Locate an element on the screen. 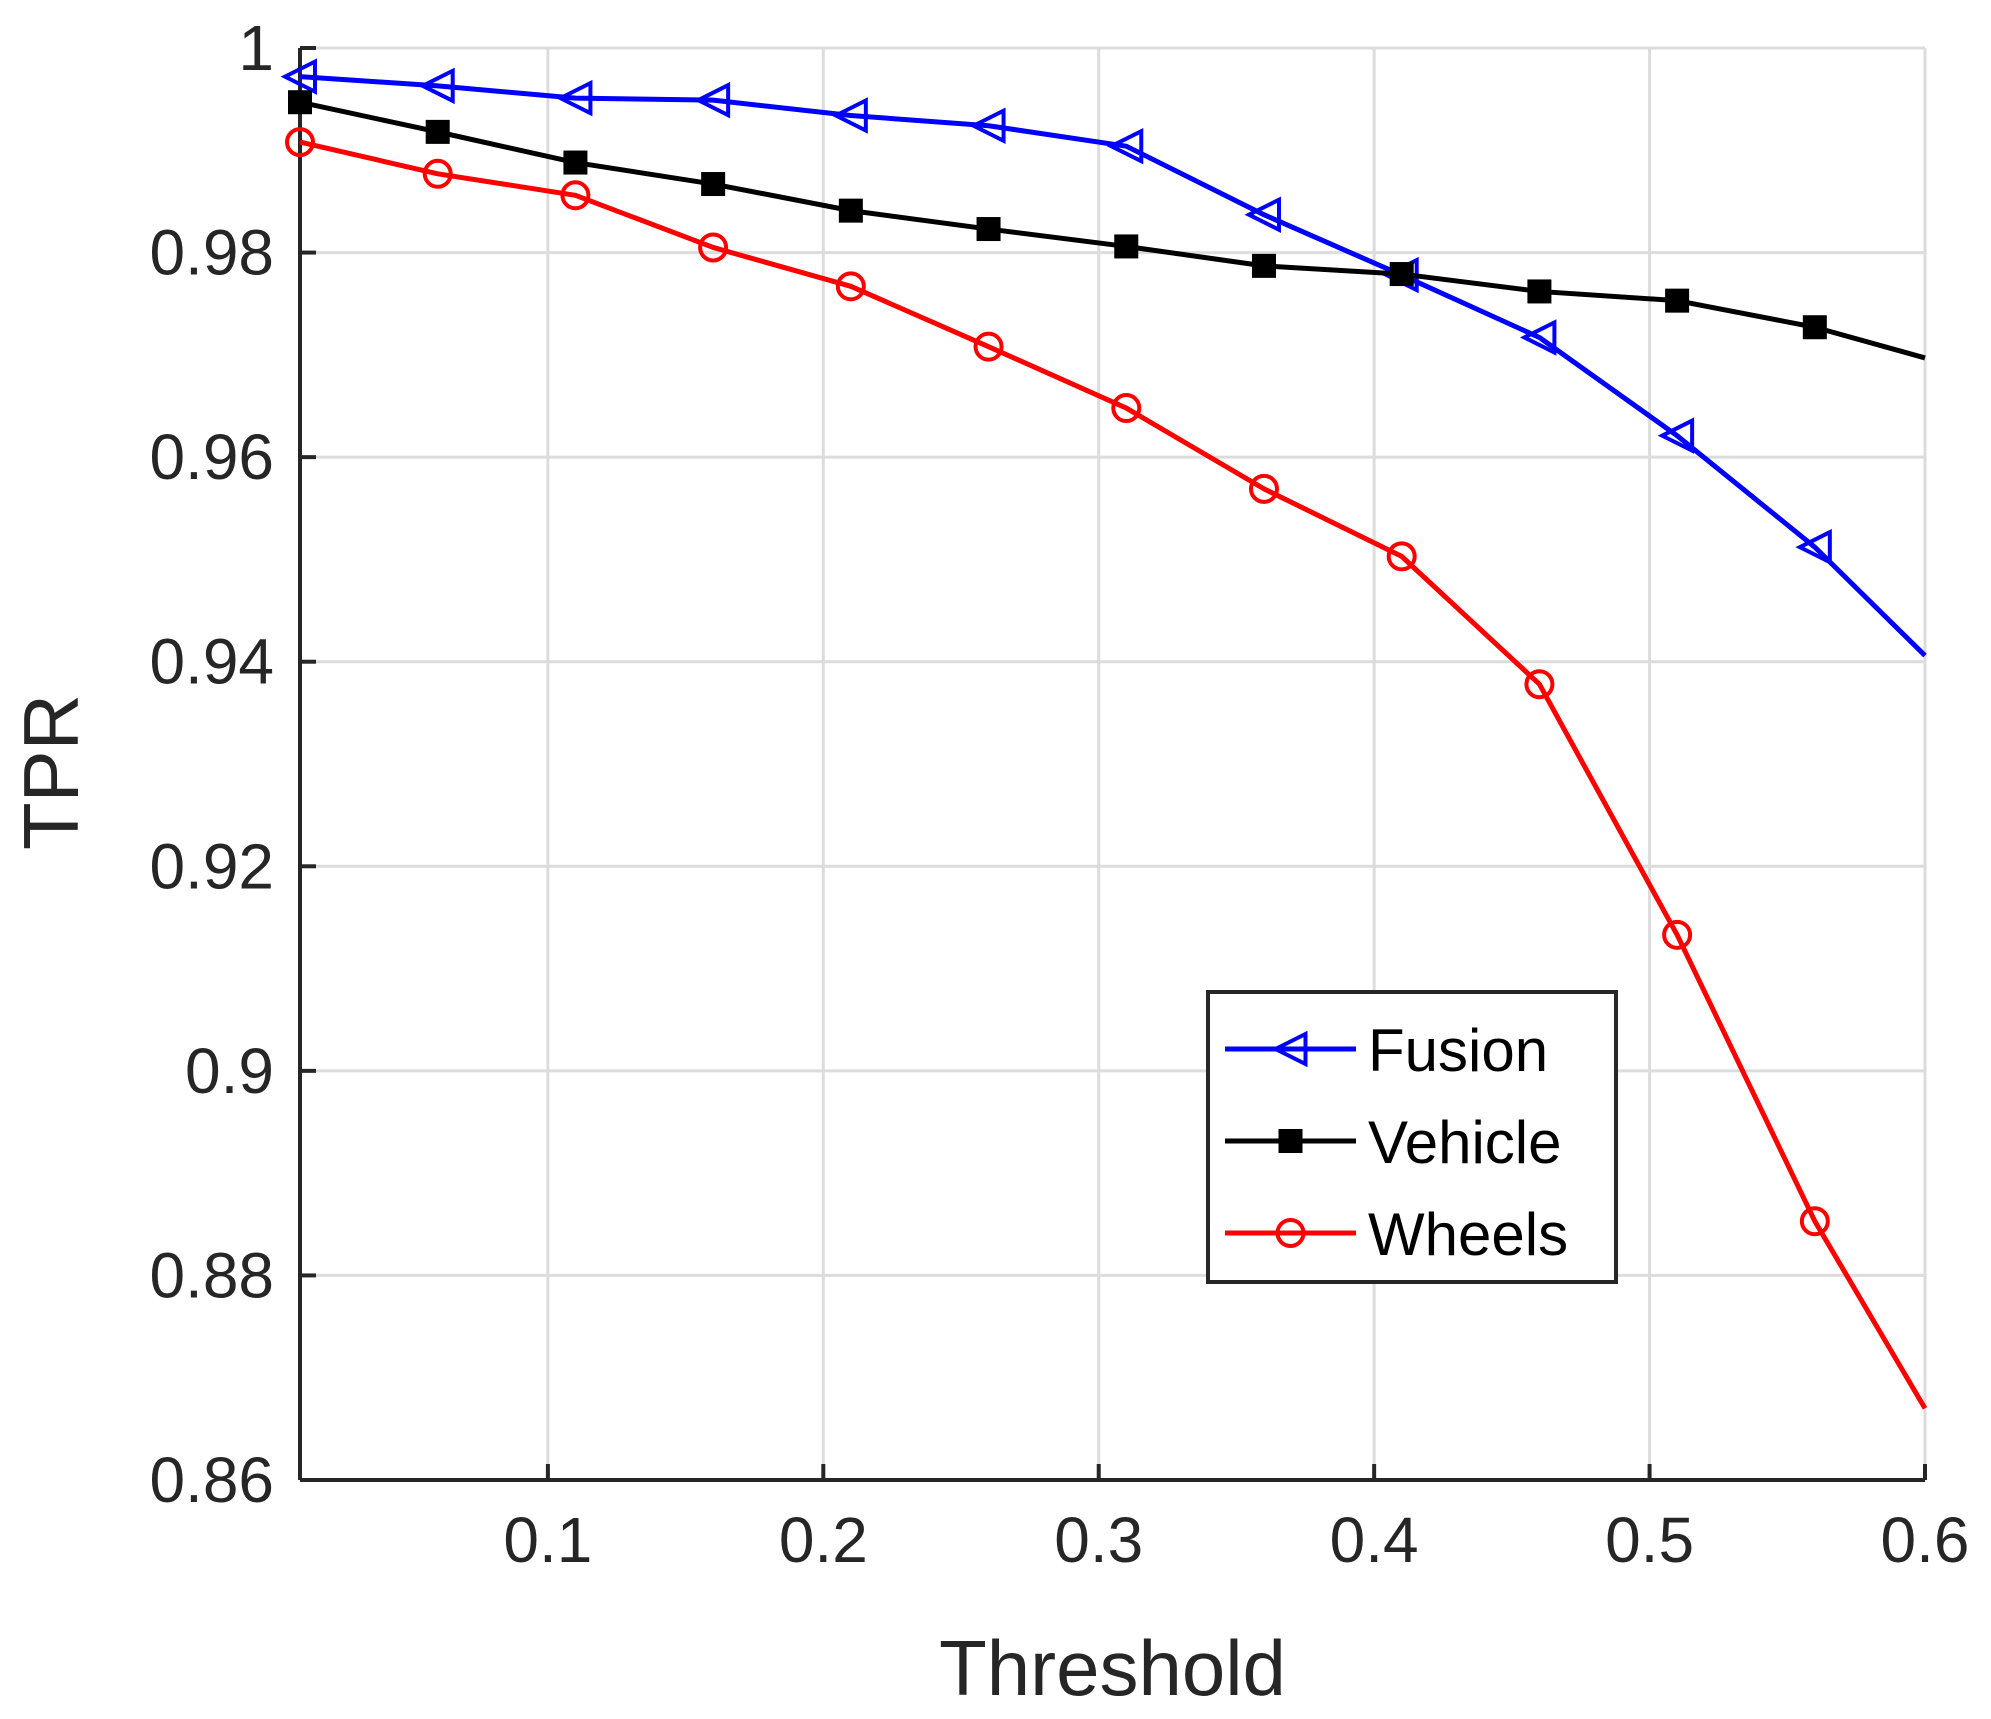 The width and height of the screenshot is (1991, 1719). y-tick-label: 0.86 is located at coordinates (211, 1480).